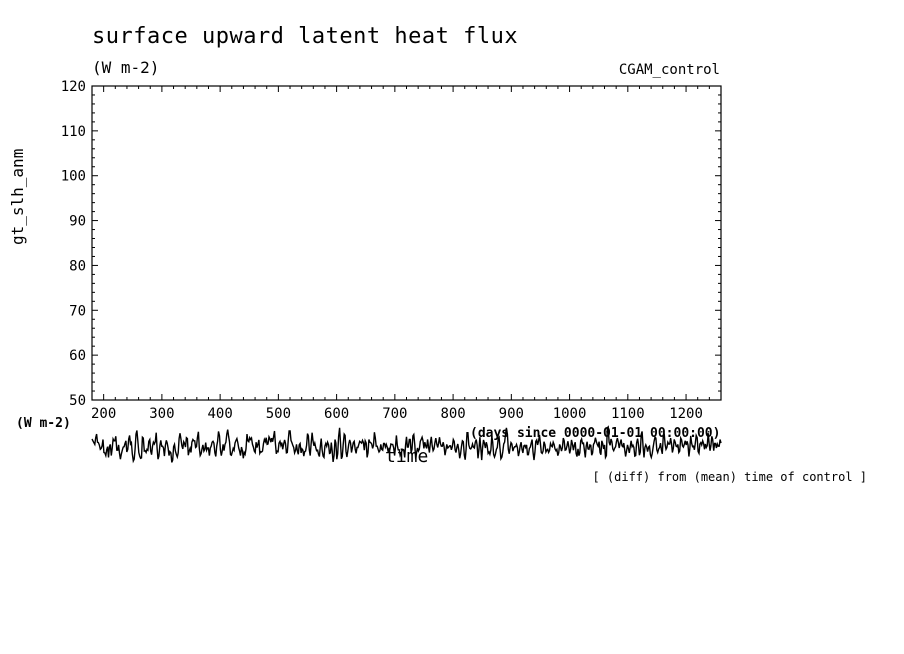 The height and width of the screenshot is (654, 904). What do you see at coordinates (305, 36) in the screenshot?
I see `chart-title: surface upward latent heat flux` at bounding box center [305, 36].